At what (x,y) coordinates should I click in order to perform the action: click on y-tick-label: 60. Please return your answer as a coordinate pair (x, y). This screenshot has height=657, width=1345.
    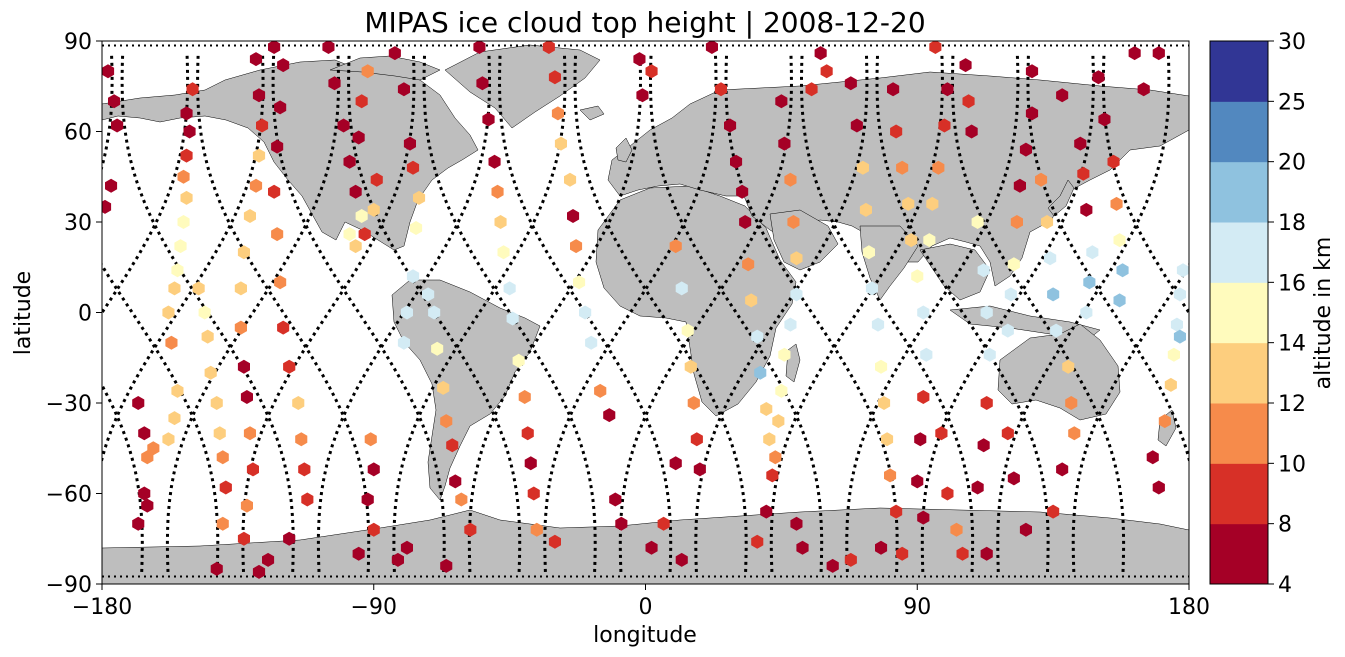
    Looking at the image, I should click on (78, 133).